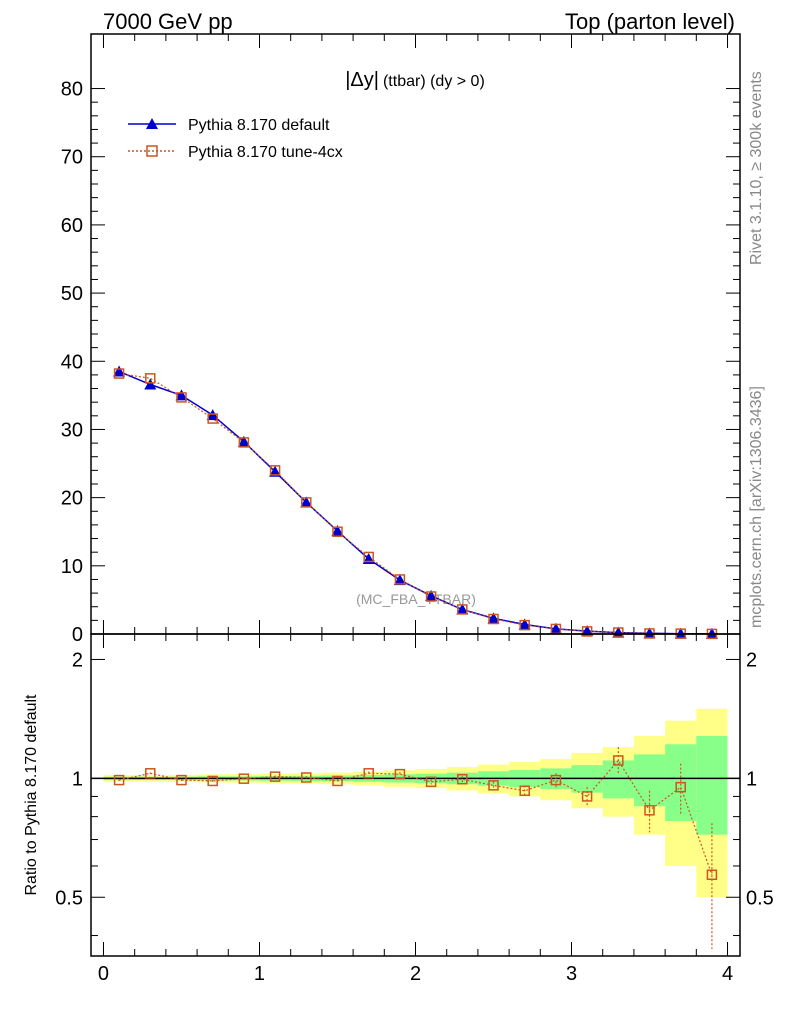  What do you see at coordinates (751, 660) in the screenshot?
I see `ratio-ytick-label-right: 2` at bounding box center [751, 660].